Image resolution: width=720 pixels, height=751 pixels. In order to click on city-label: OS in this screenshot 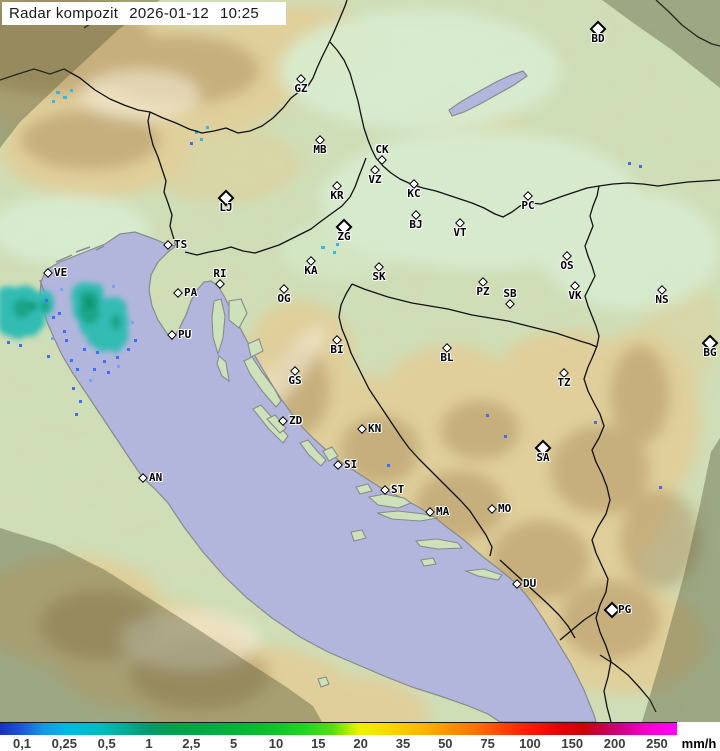, I will do `click(567, 265)`.